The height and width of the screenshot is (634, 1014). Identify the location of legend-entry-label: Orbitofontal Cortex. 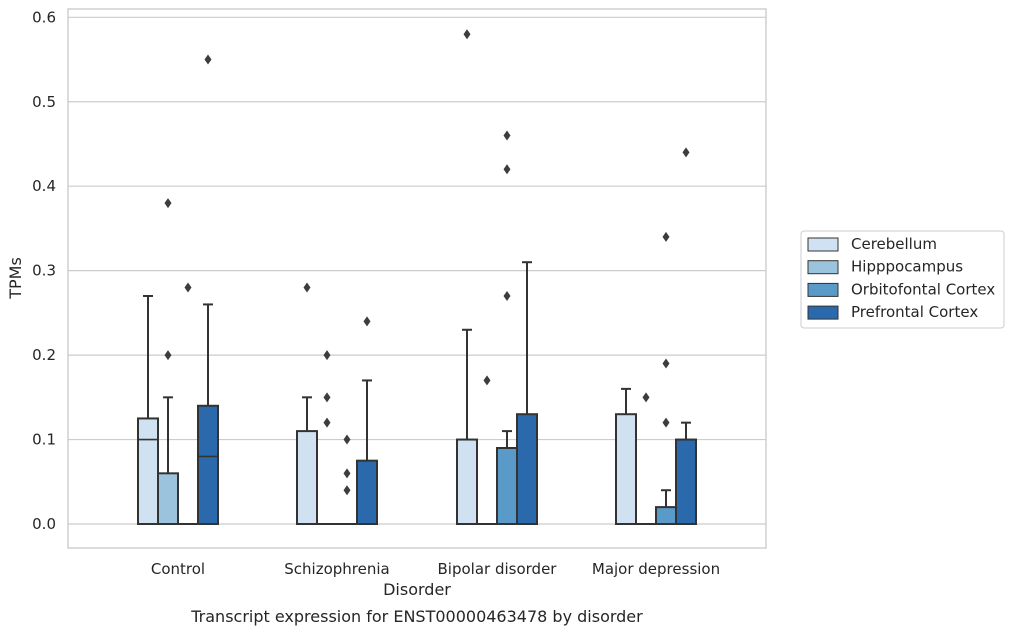
(923, 289).